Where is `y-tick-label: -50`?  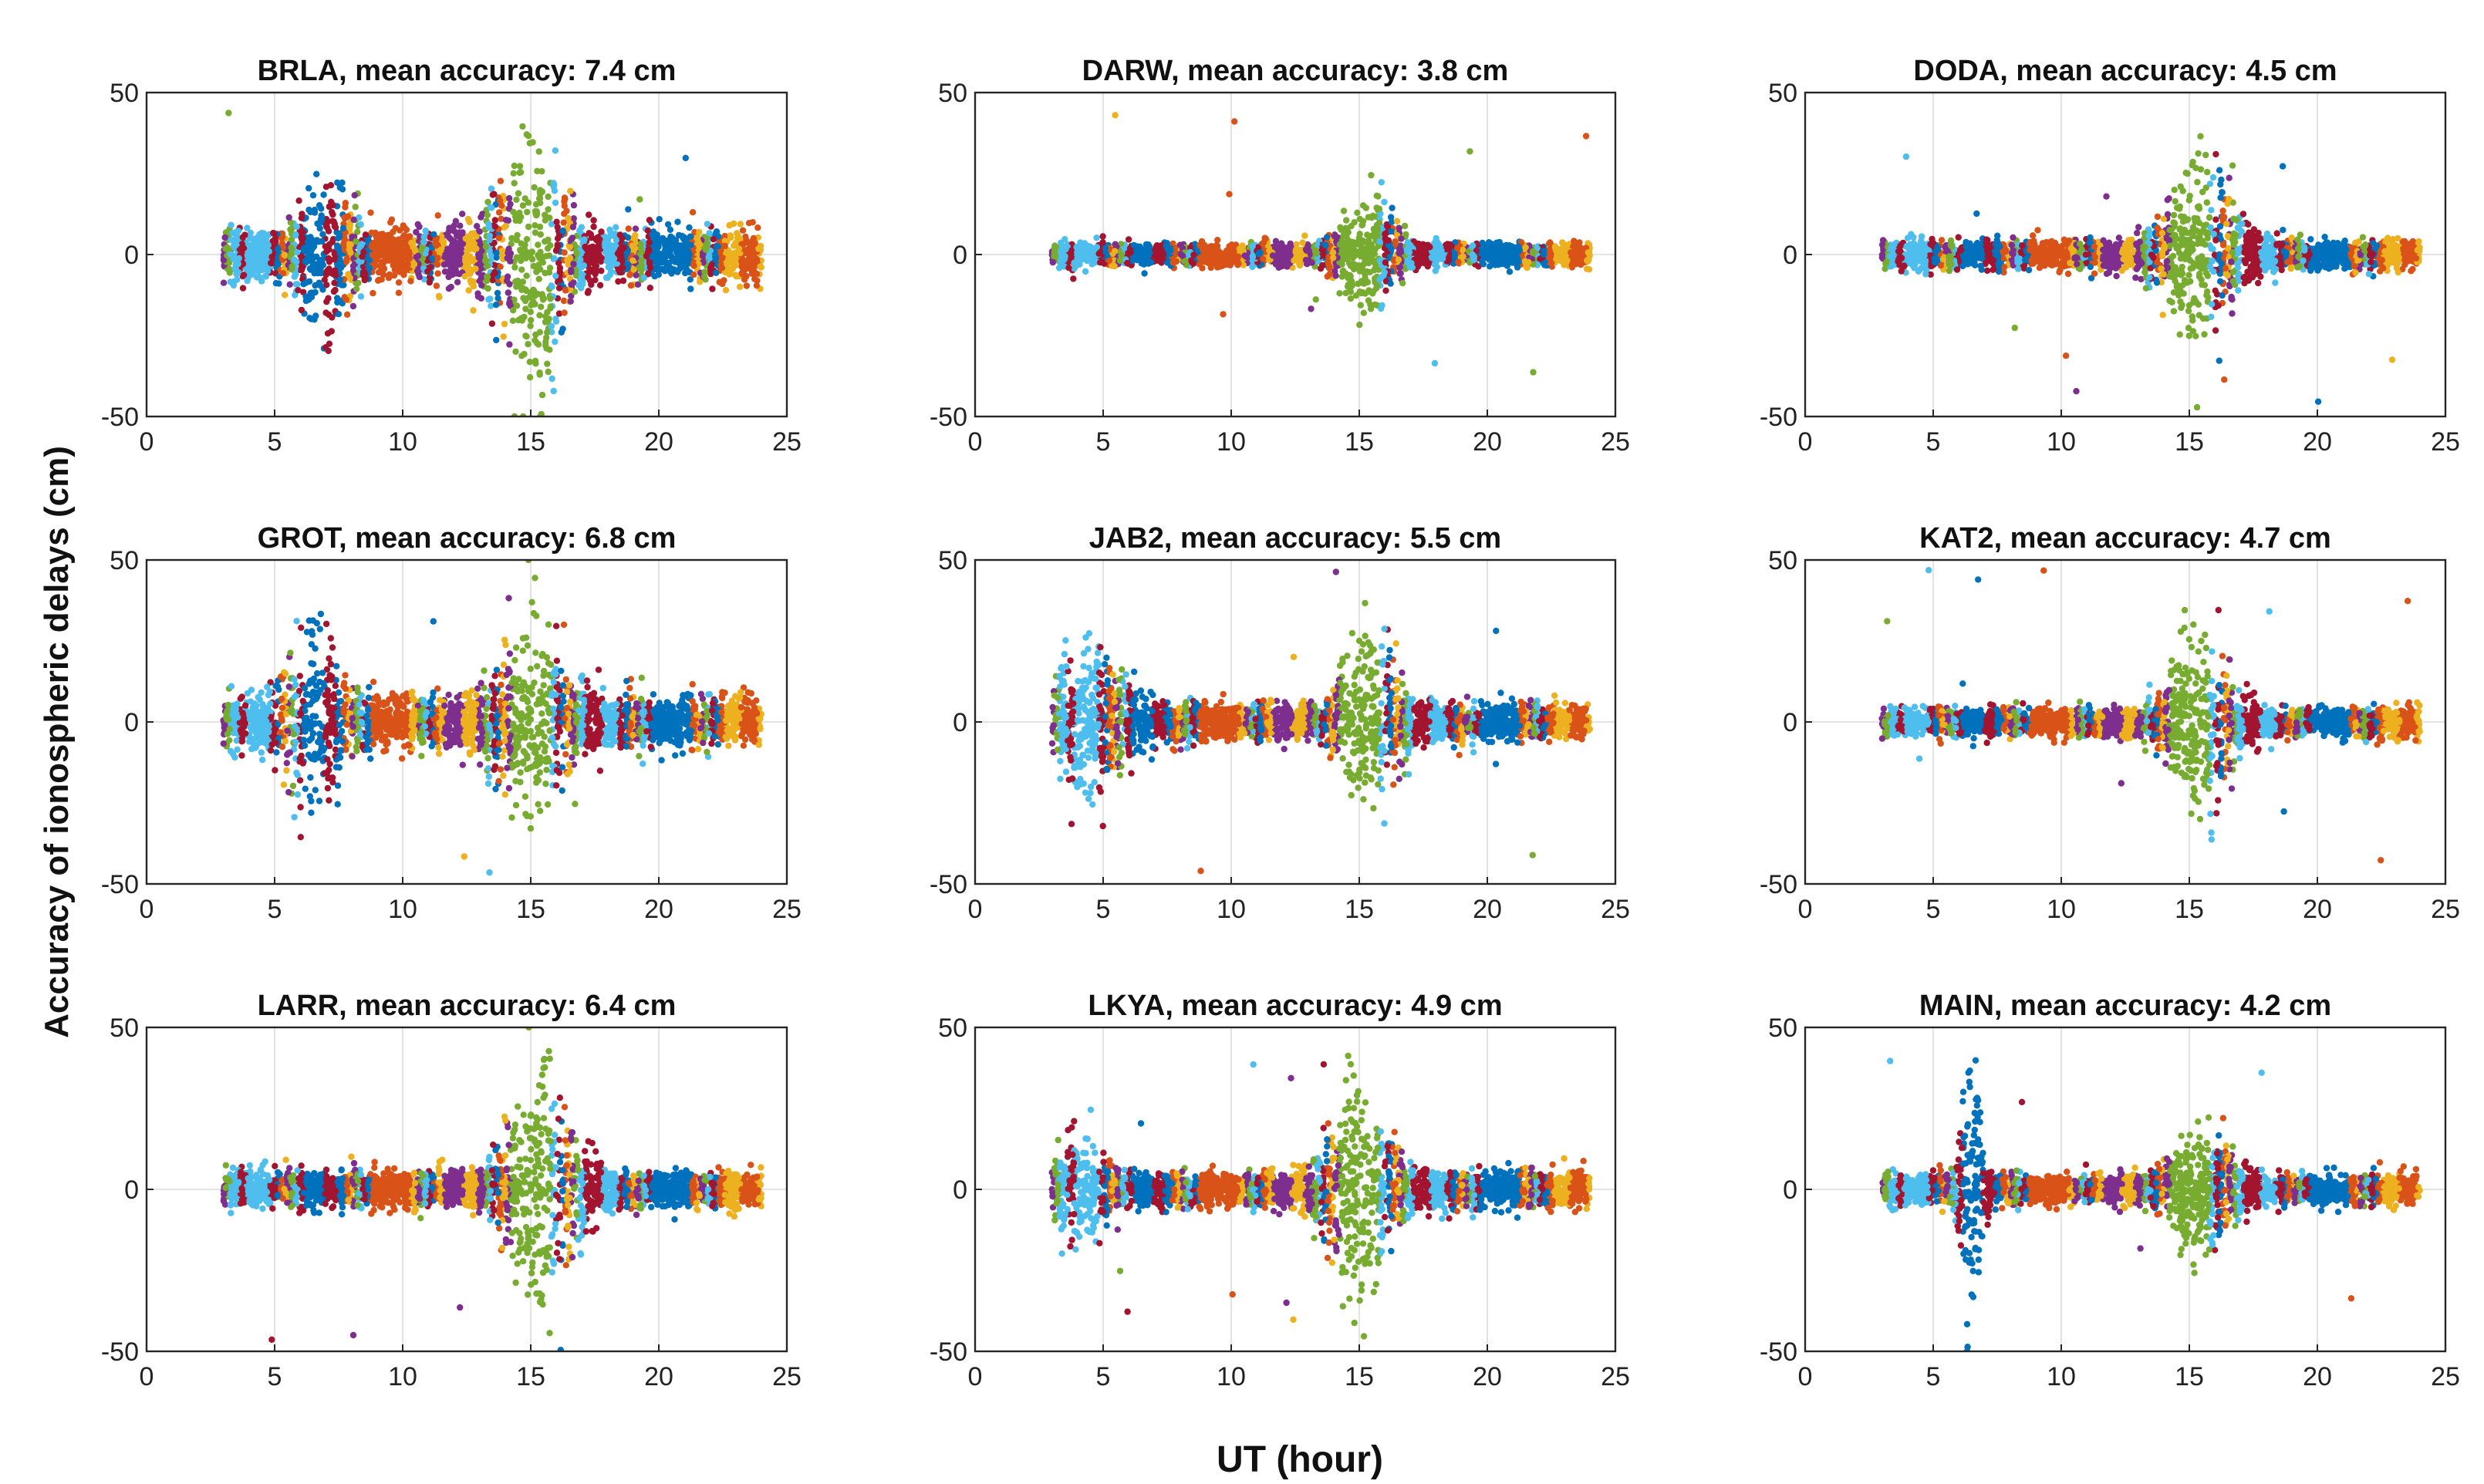 y-tick-label: -50 is located at coordinates (120, 417).